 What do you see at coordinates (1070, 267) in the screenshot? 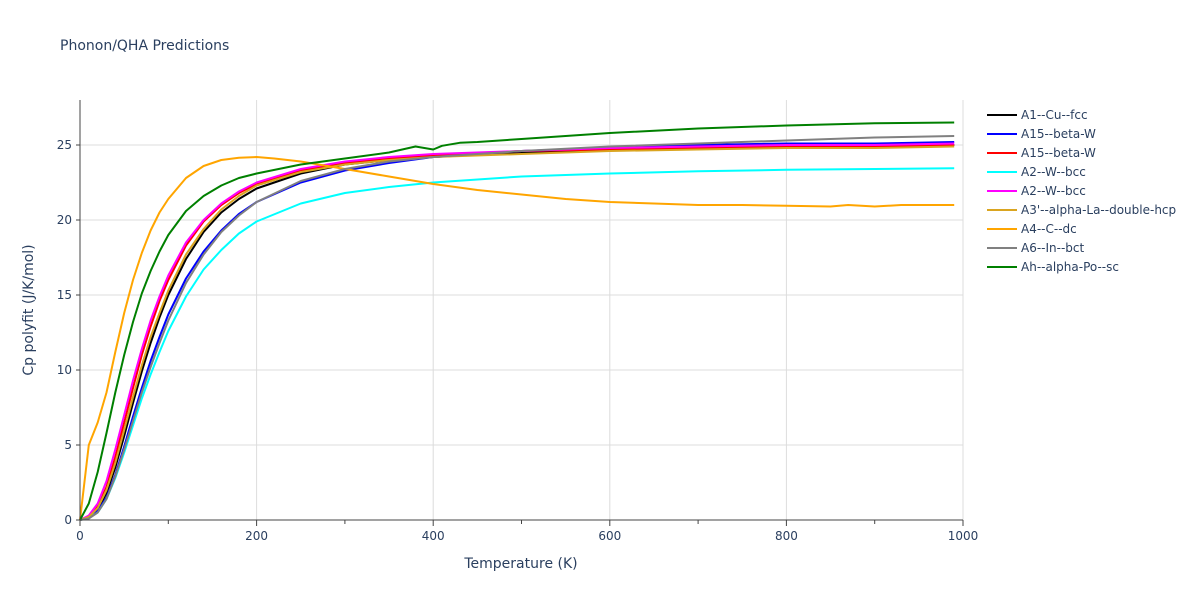
I see `legend-label: Ah--alpha-Po--sc` at bounding box center [1070, 267].